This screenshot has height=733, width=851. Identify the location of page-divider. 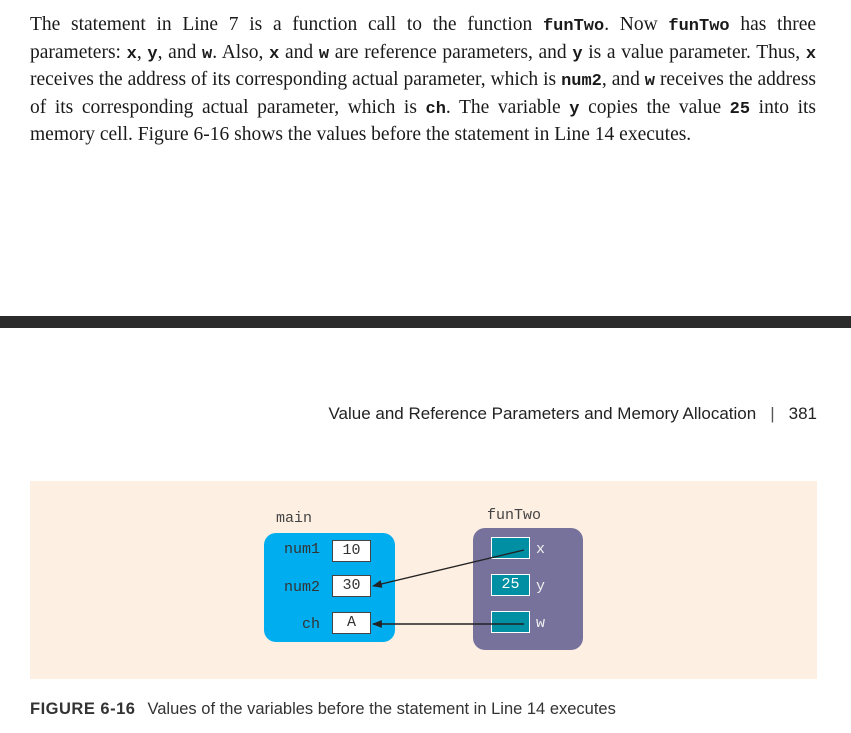
(425, 322).